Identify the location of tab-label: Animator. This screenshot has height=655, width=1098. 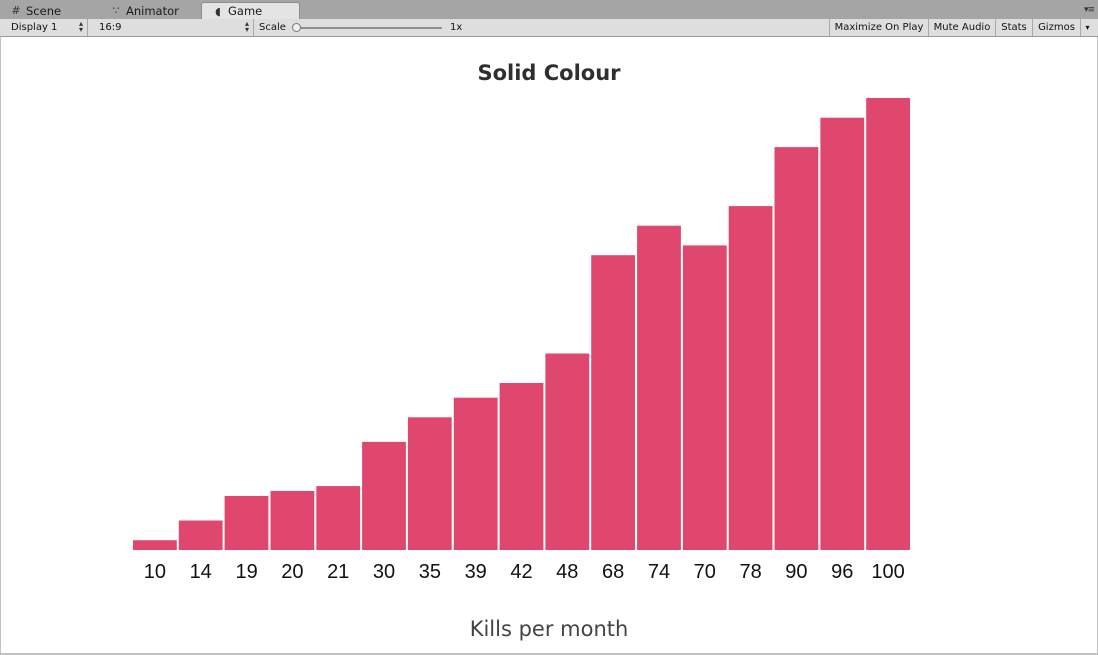
(152, 10).